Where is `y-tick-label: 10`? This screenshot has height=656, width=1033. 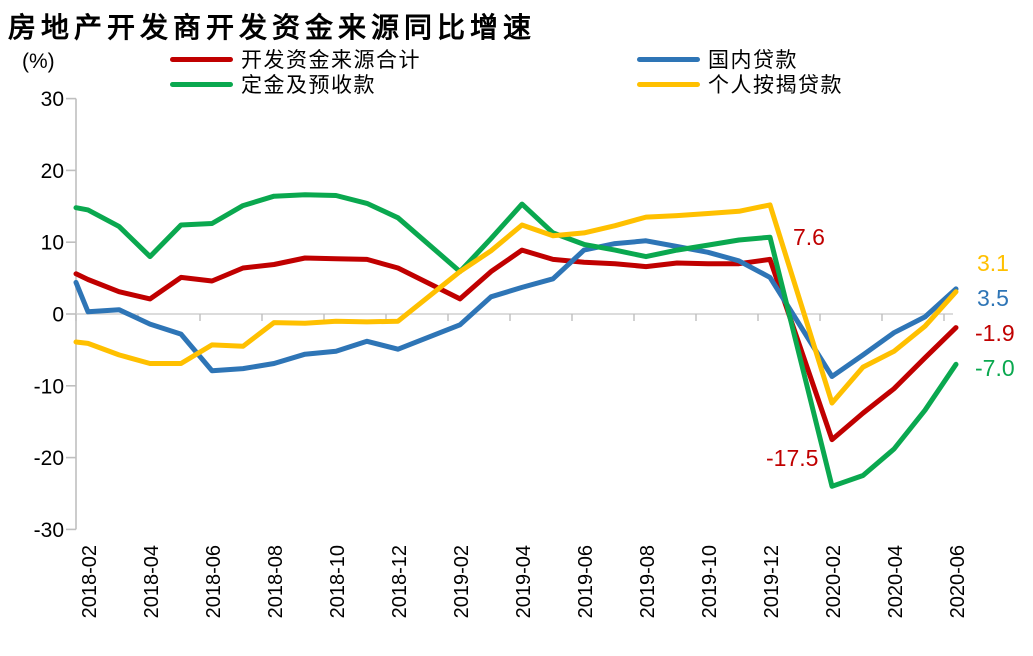
y-tick-label: 10 is located at coordinates (52, 243).